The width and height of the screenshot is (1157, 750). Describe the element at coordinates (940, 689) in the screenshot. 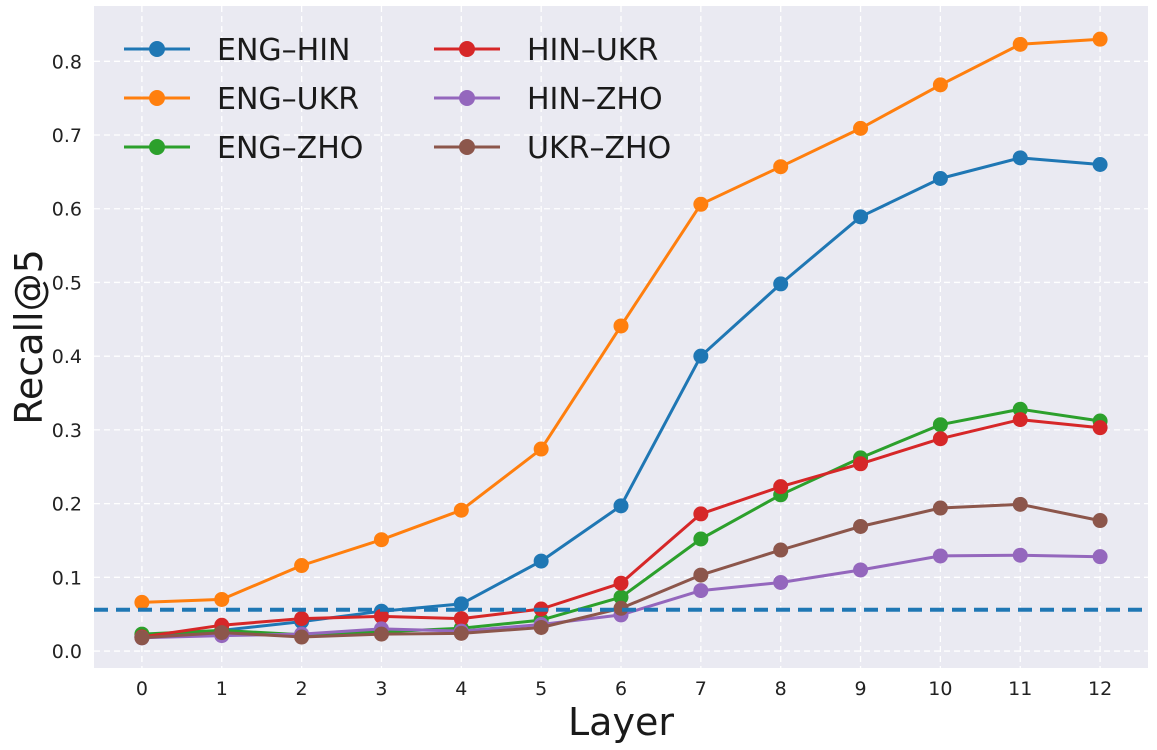

I see `x-tick-label: 10` at that location.